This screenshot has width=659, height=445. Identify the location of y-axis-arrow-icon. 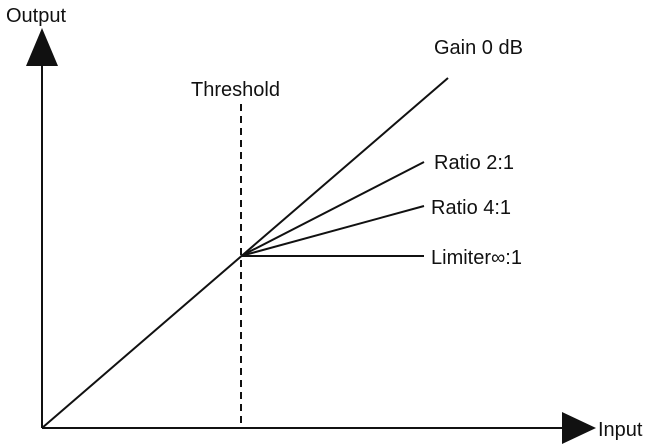
(42, 47).